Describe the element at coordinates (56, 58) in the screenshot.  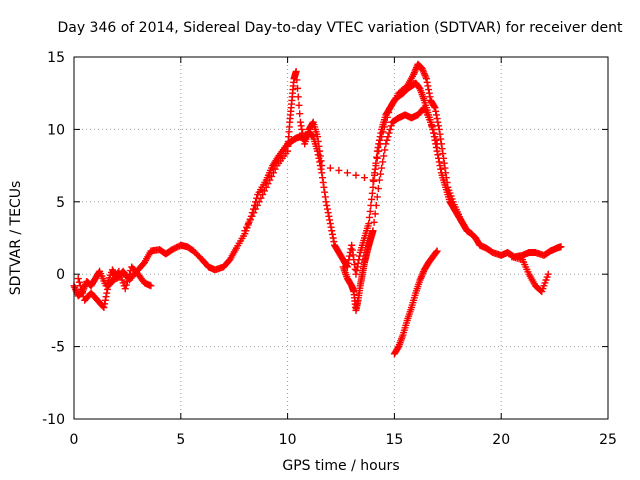
I see `y-tick-label: 15` at that location.